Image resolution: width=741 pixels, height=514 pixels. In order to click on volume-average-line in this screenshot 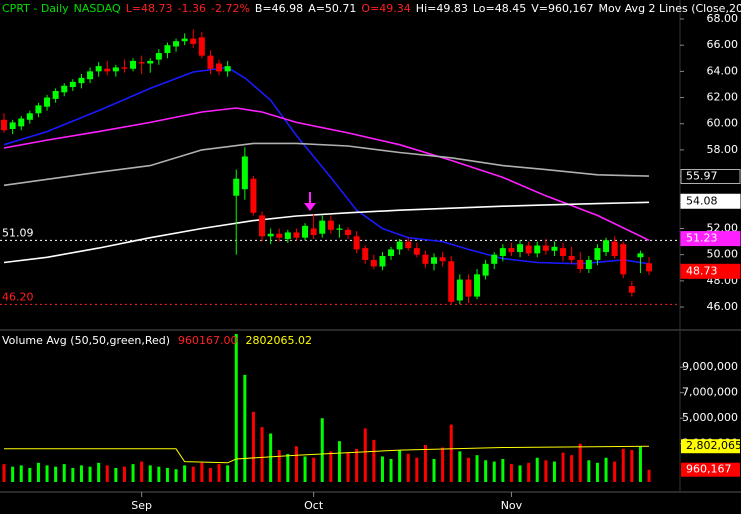, I will do `click(327, 454)`.